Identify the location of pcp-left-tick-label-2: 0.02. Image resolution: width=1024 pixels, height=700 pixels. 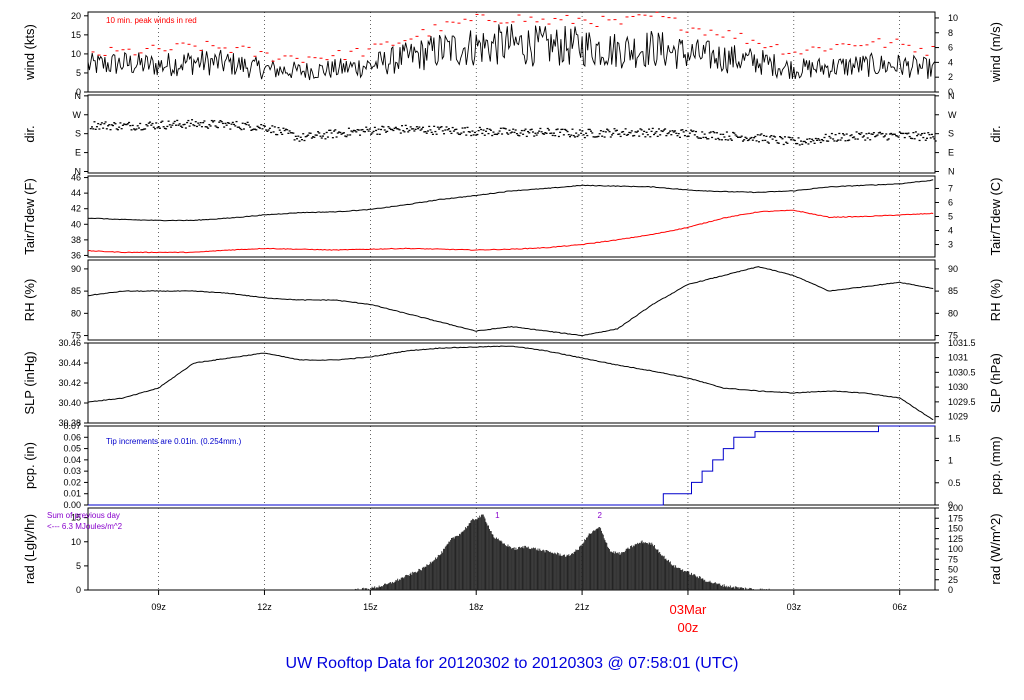
(72, 482).